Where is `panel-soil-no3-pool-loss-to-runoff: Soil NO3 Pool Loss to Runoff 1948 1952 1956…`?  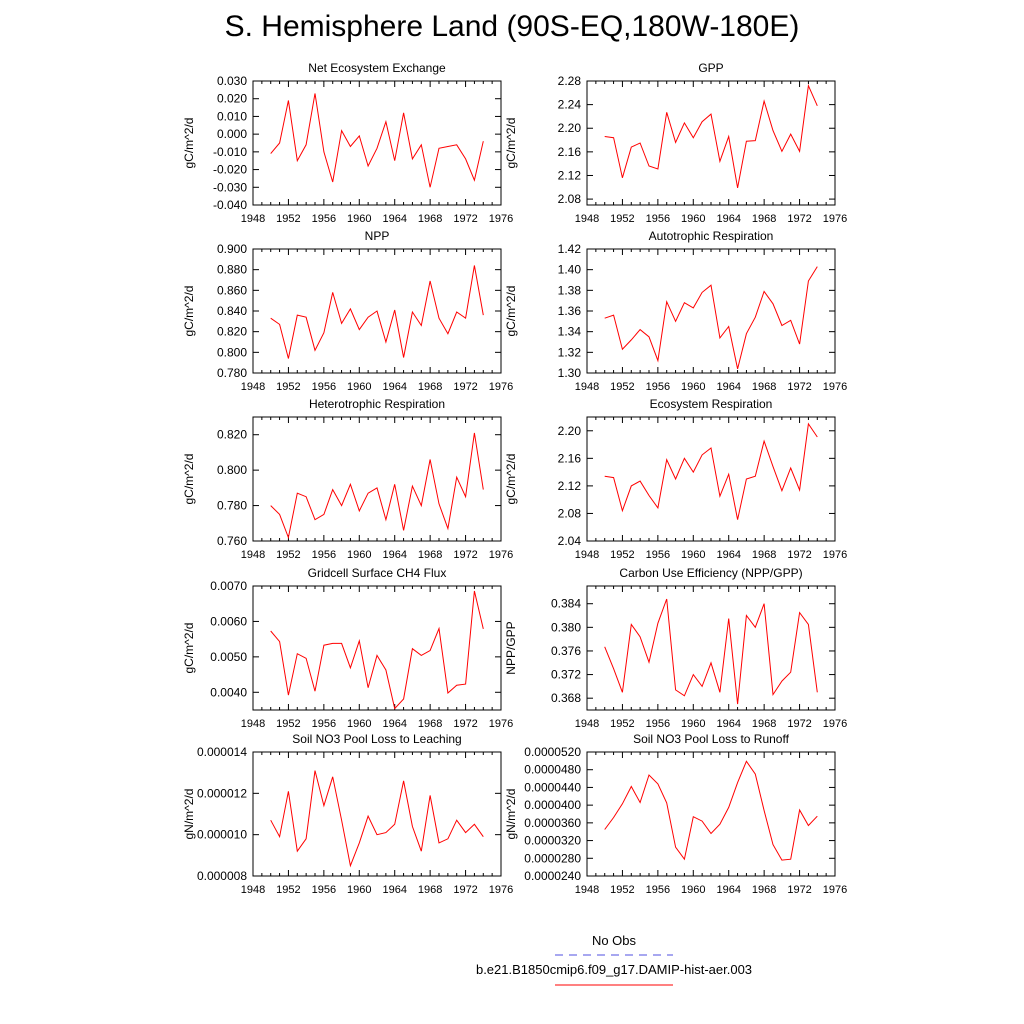
panel-soil-no3-pool-loss-to-runoff: Soil NO3 Pool Loss to Runoff 1948 1952 1956… is located at coordinates (675, 814).